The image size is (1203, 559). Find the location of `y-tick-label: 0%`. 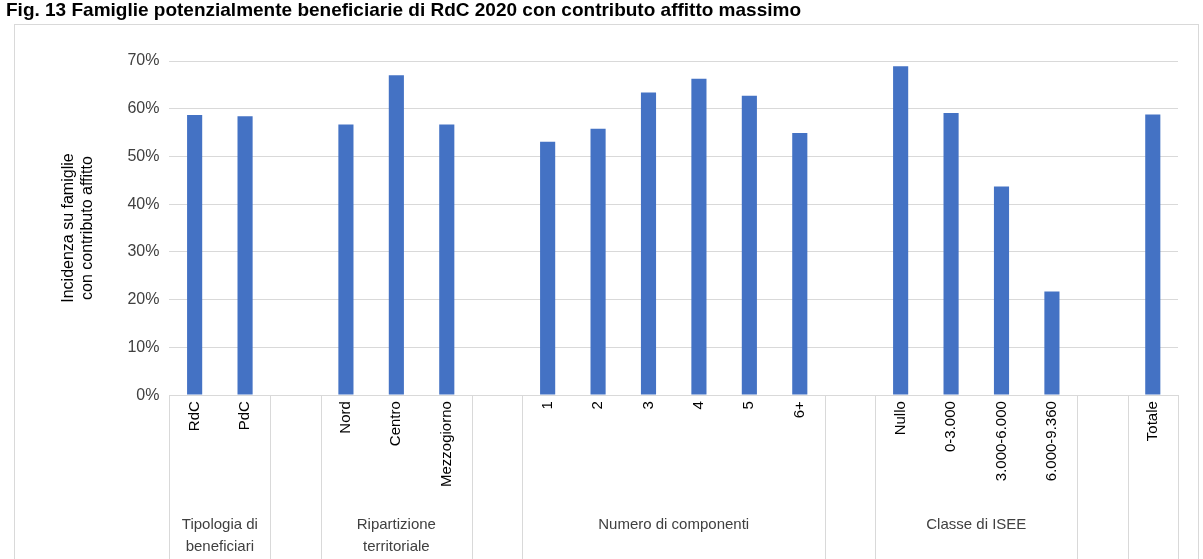

y-tick-label: 0% is located at coordinates (148, 394).